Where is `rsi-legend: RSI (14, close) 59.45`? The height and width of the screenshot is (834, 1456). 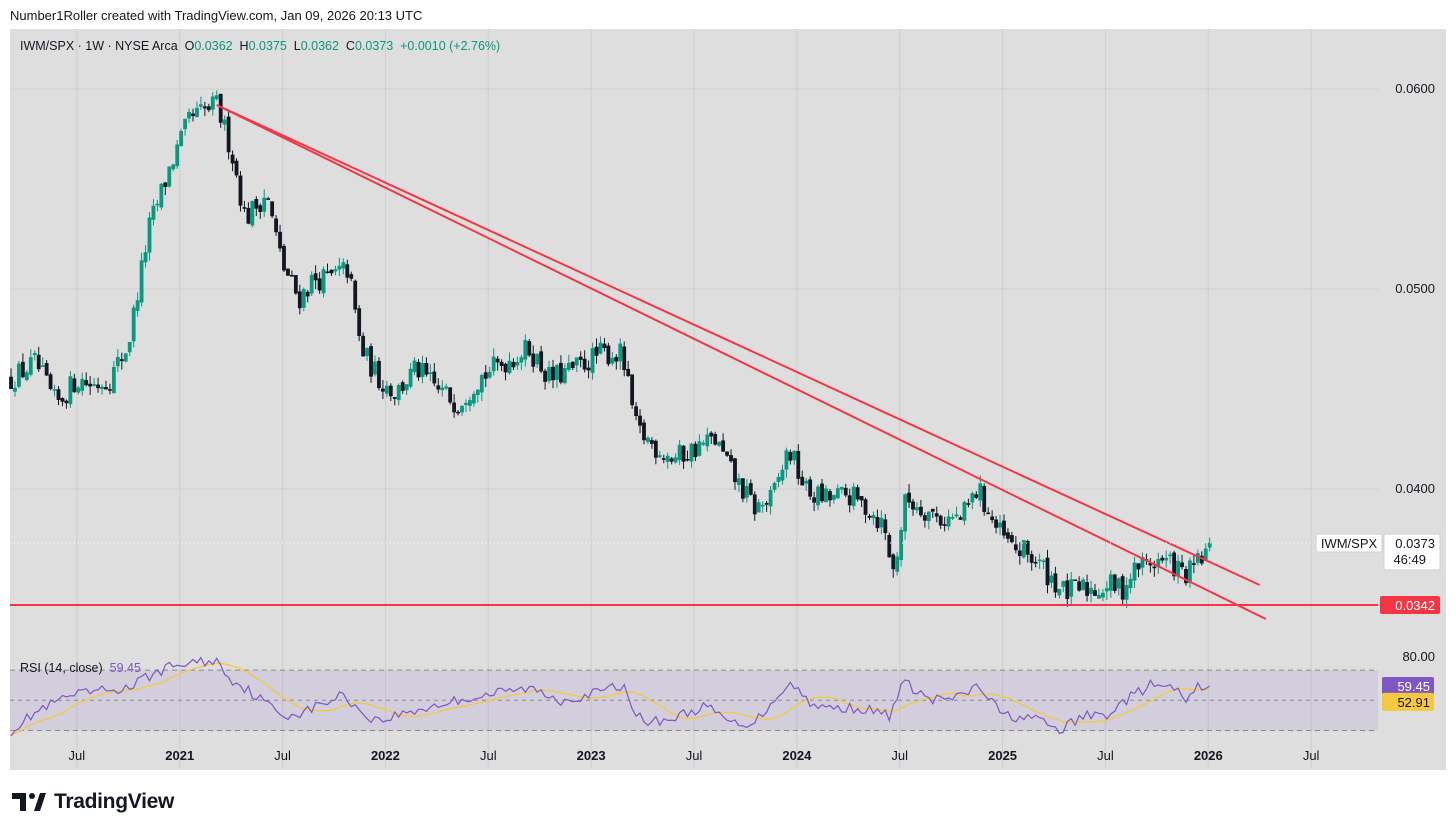
rsi-legend: RSI (14, close) 59.45 is located at coordinates (80, 668).